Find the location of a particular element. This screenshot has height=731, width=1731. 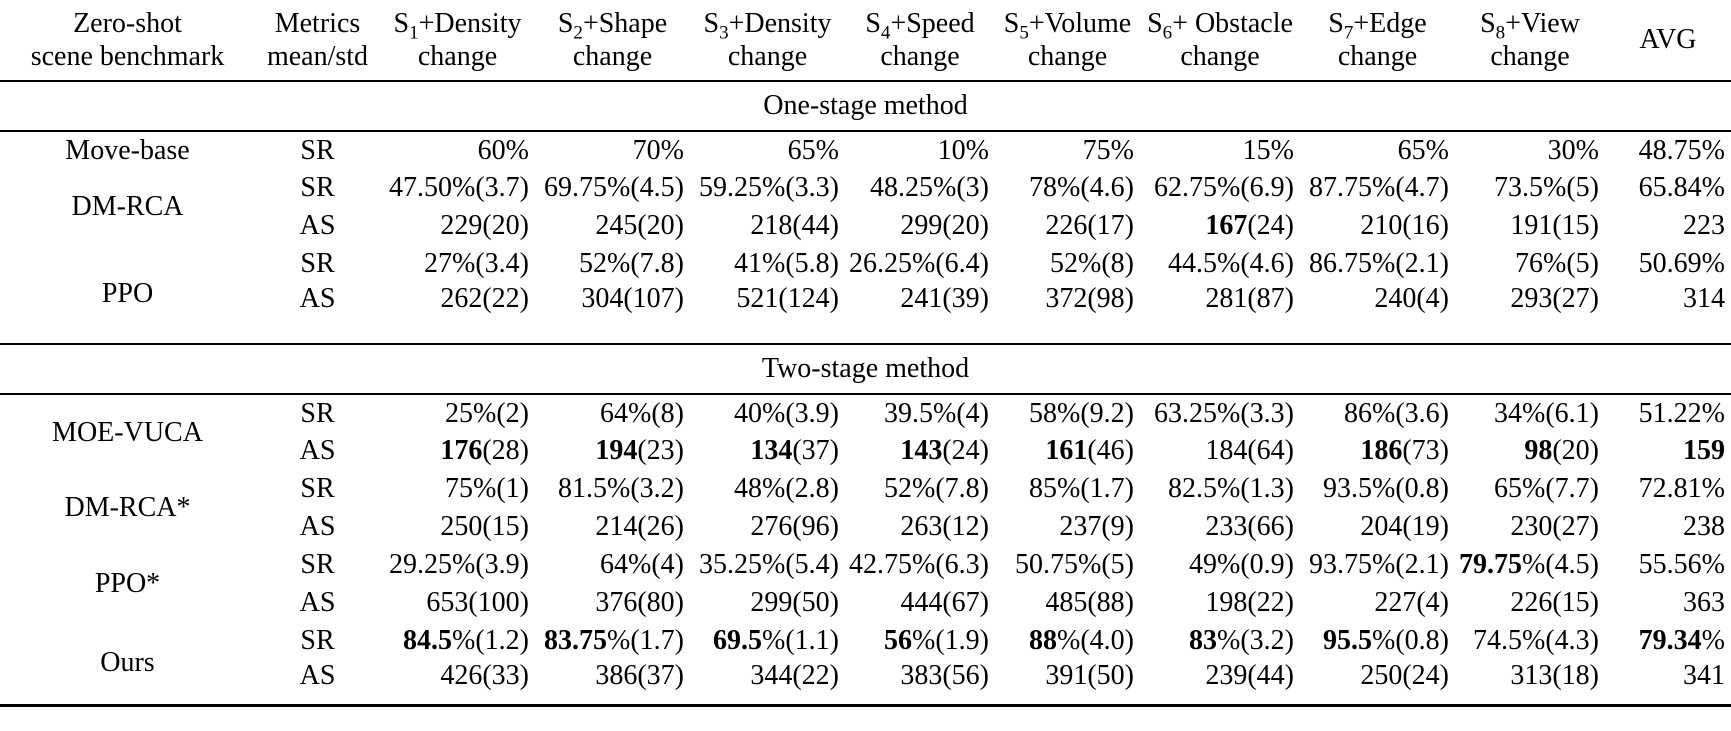

value-cell: 64%(4) is located at coordinates (642, 564).